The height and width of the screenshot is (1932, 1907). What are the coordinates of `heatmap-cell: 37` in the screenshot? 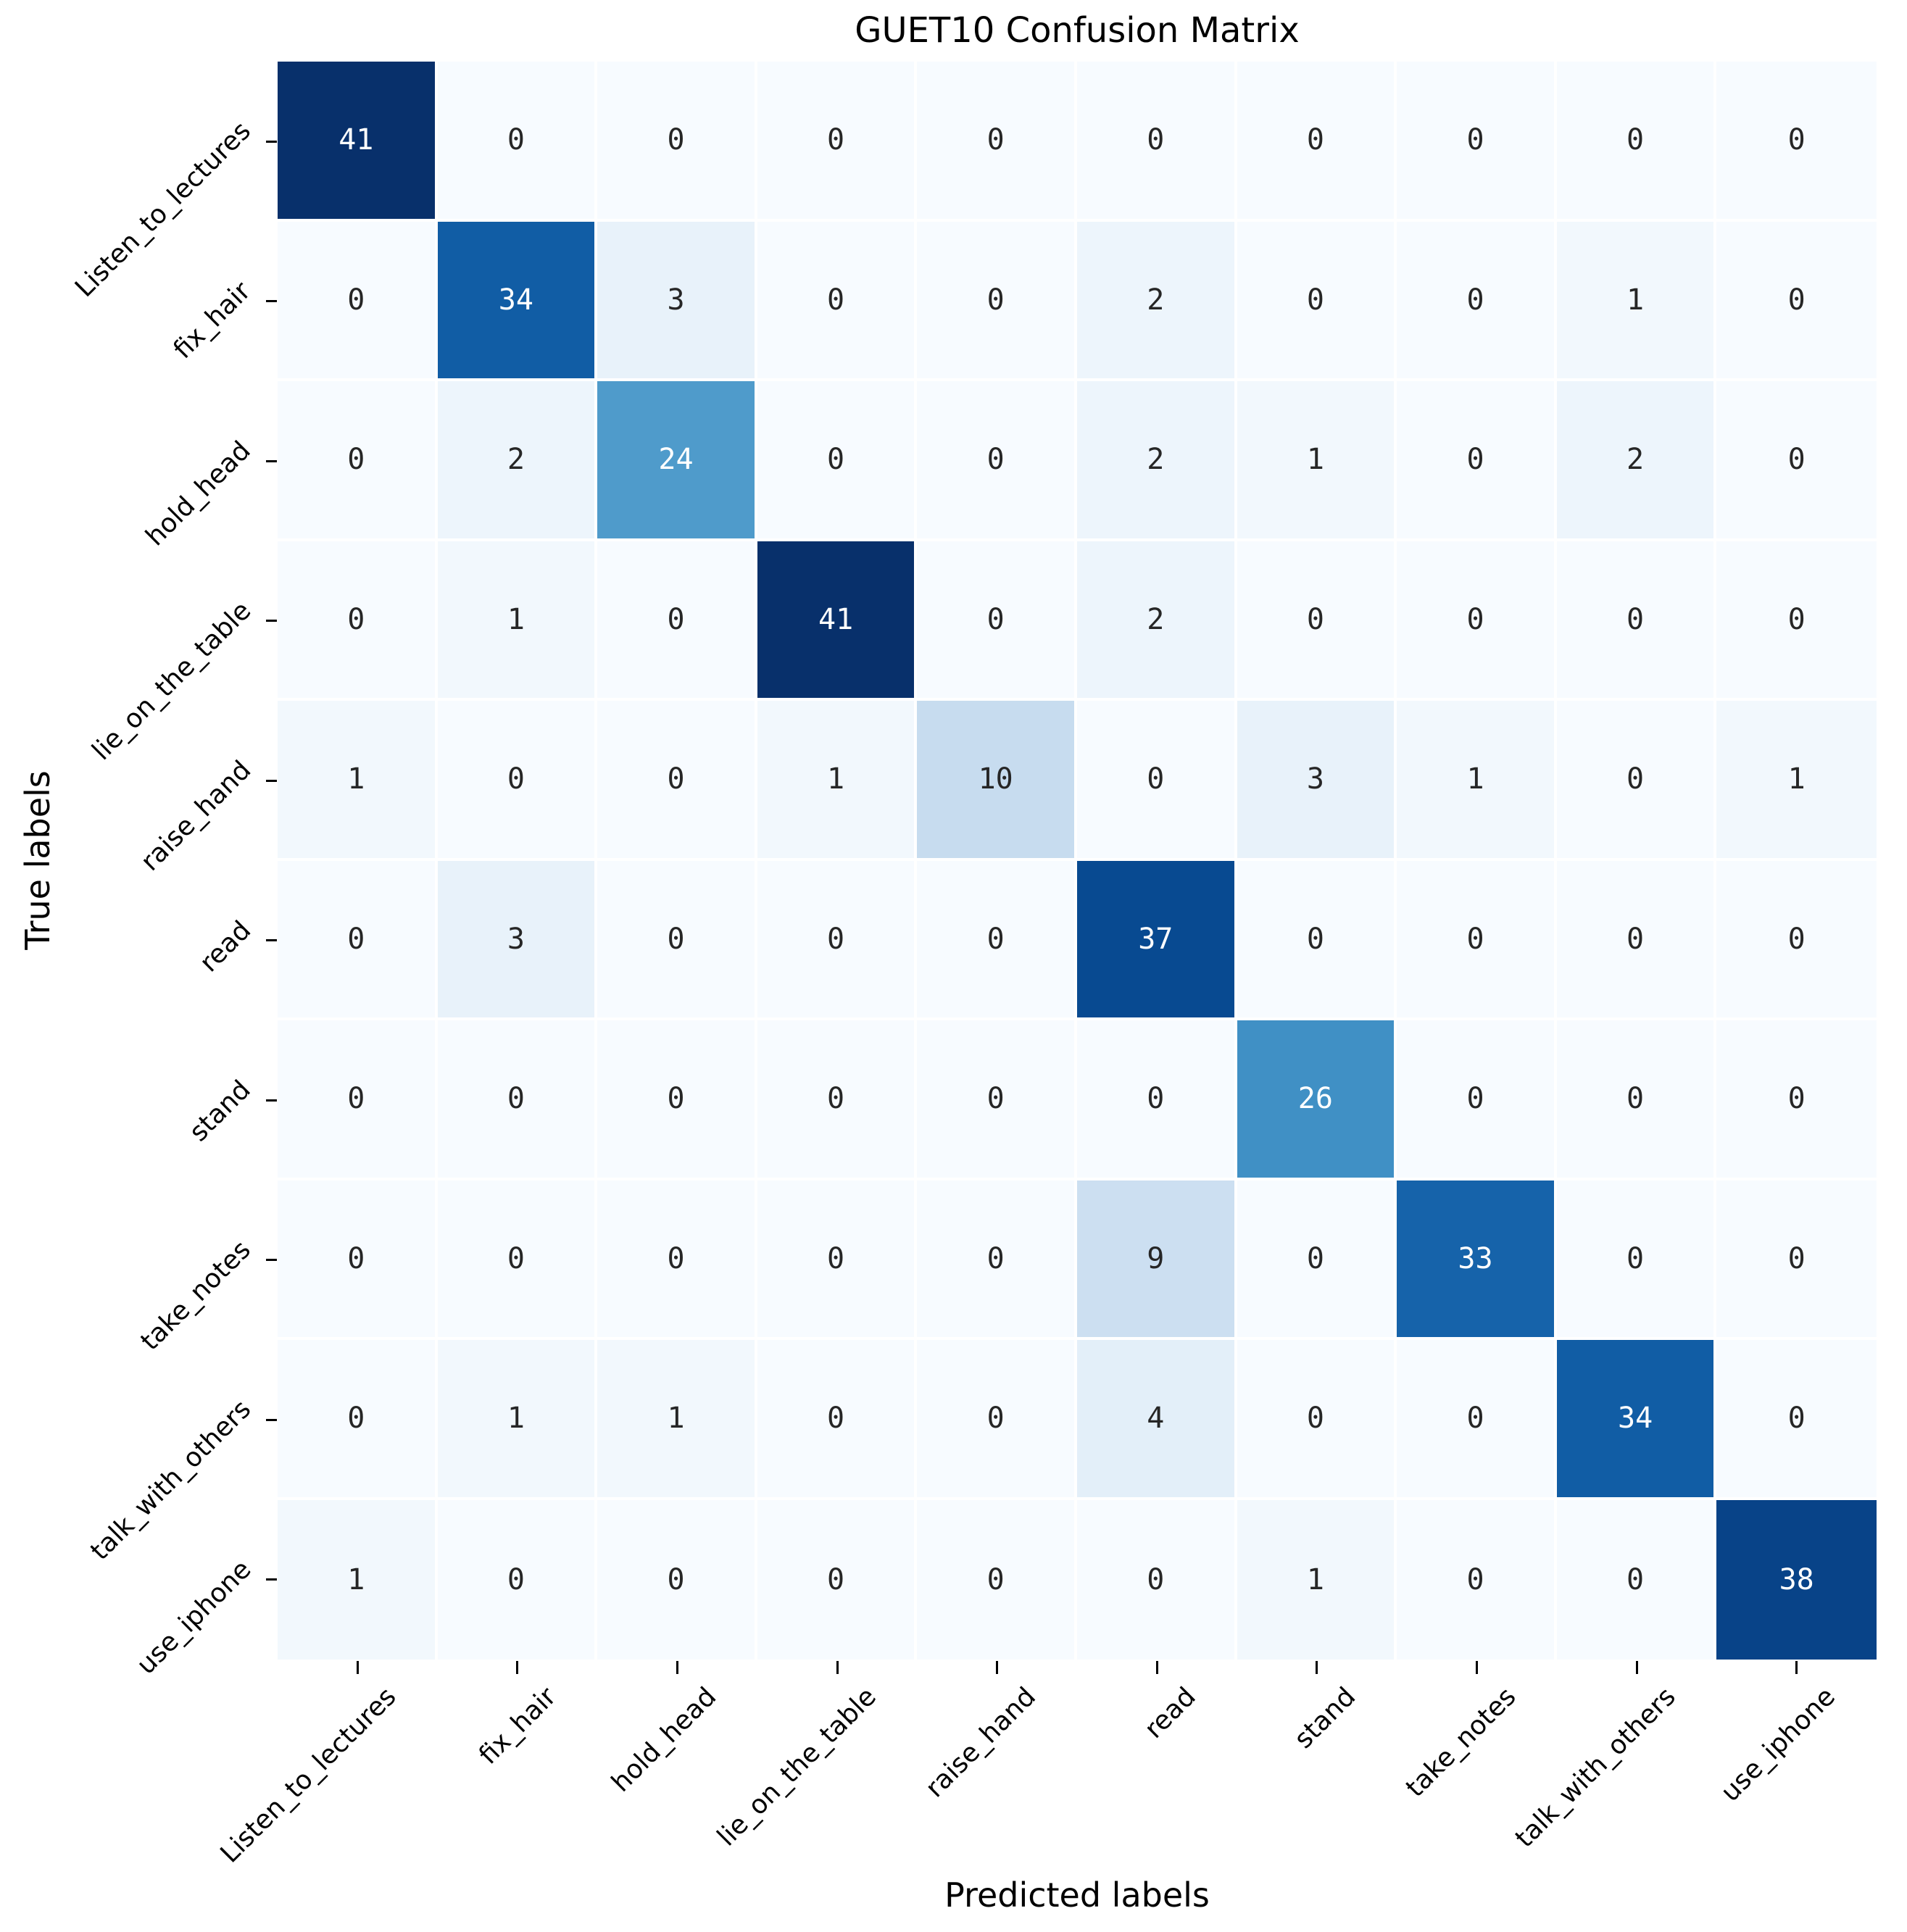 It's located at (1155, 939).